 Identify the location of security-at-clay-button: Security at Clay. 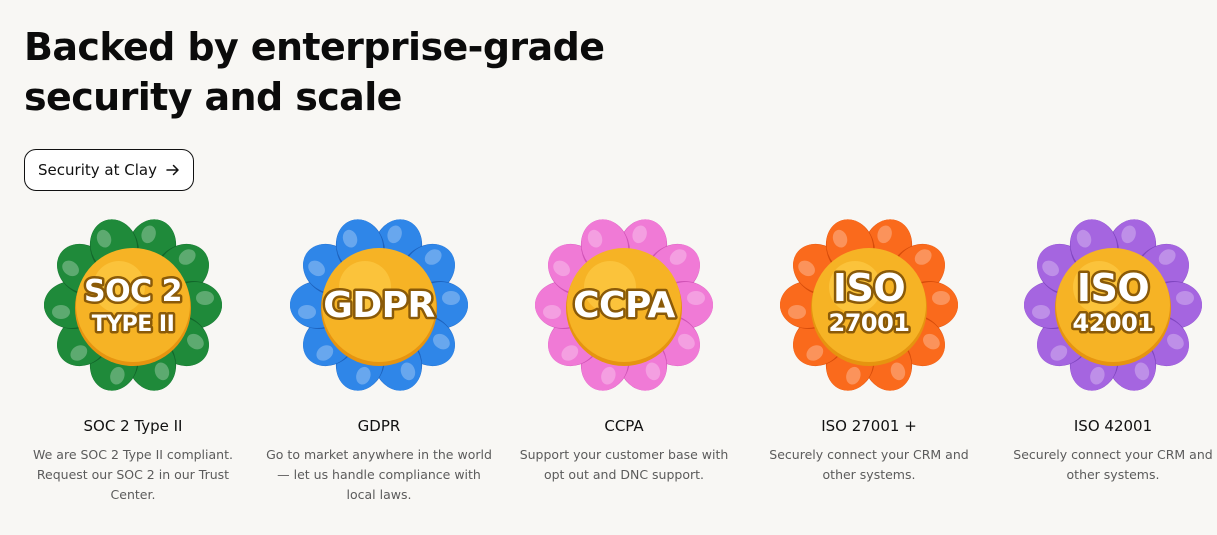
(109, 170).